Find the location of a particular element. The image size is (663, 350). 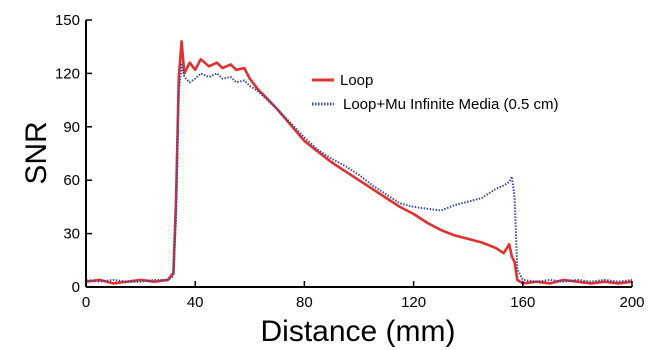

x-tick-label-160: 160 is located at coordinates (522, 302).